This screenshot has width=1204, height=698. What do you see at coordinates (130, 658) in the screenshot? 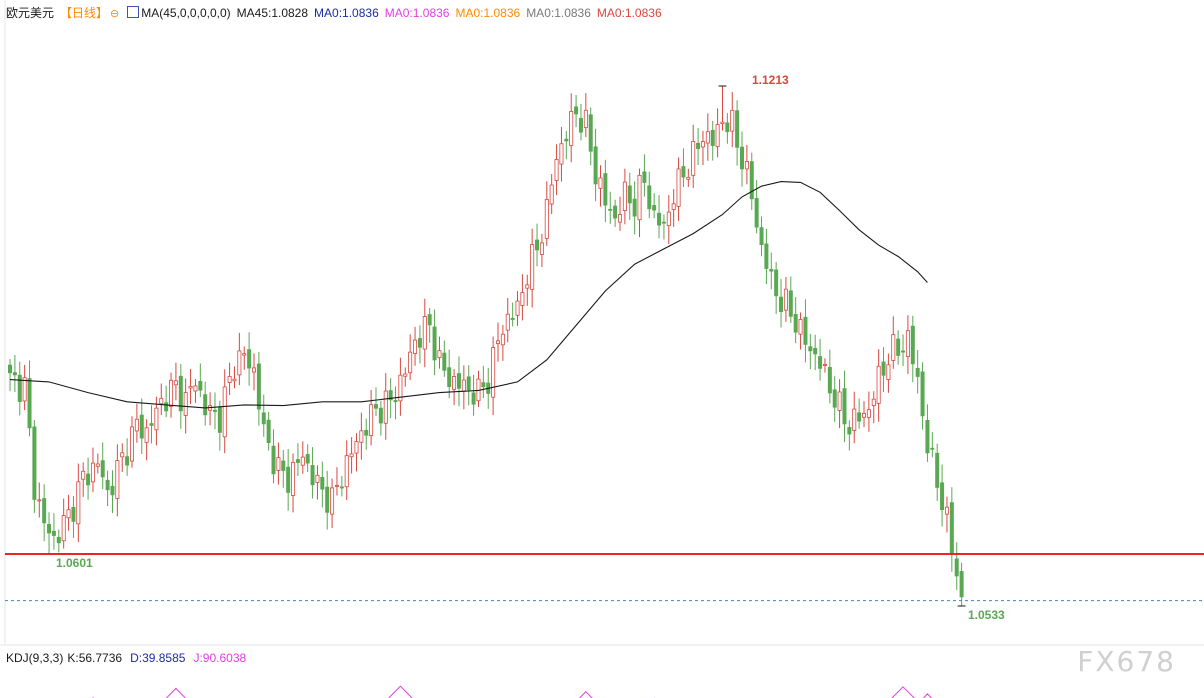
I see `kdj-legend: KDJ(9,3,3) K:56.7736 D:39.8585 J:90.6038` at bounding box center [130, 658].